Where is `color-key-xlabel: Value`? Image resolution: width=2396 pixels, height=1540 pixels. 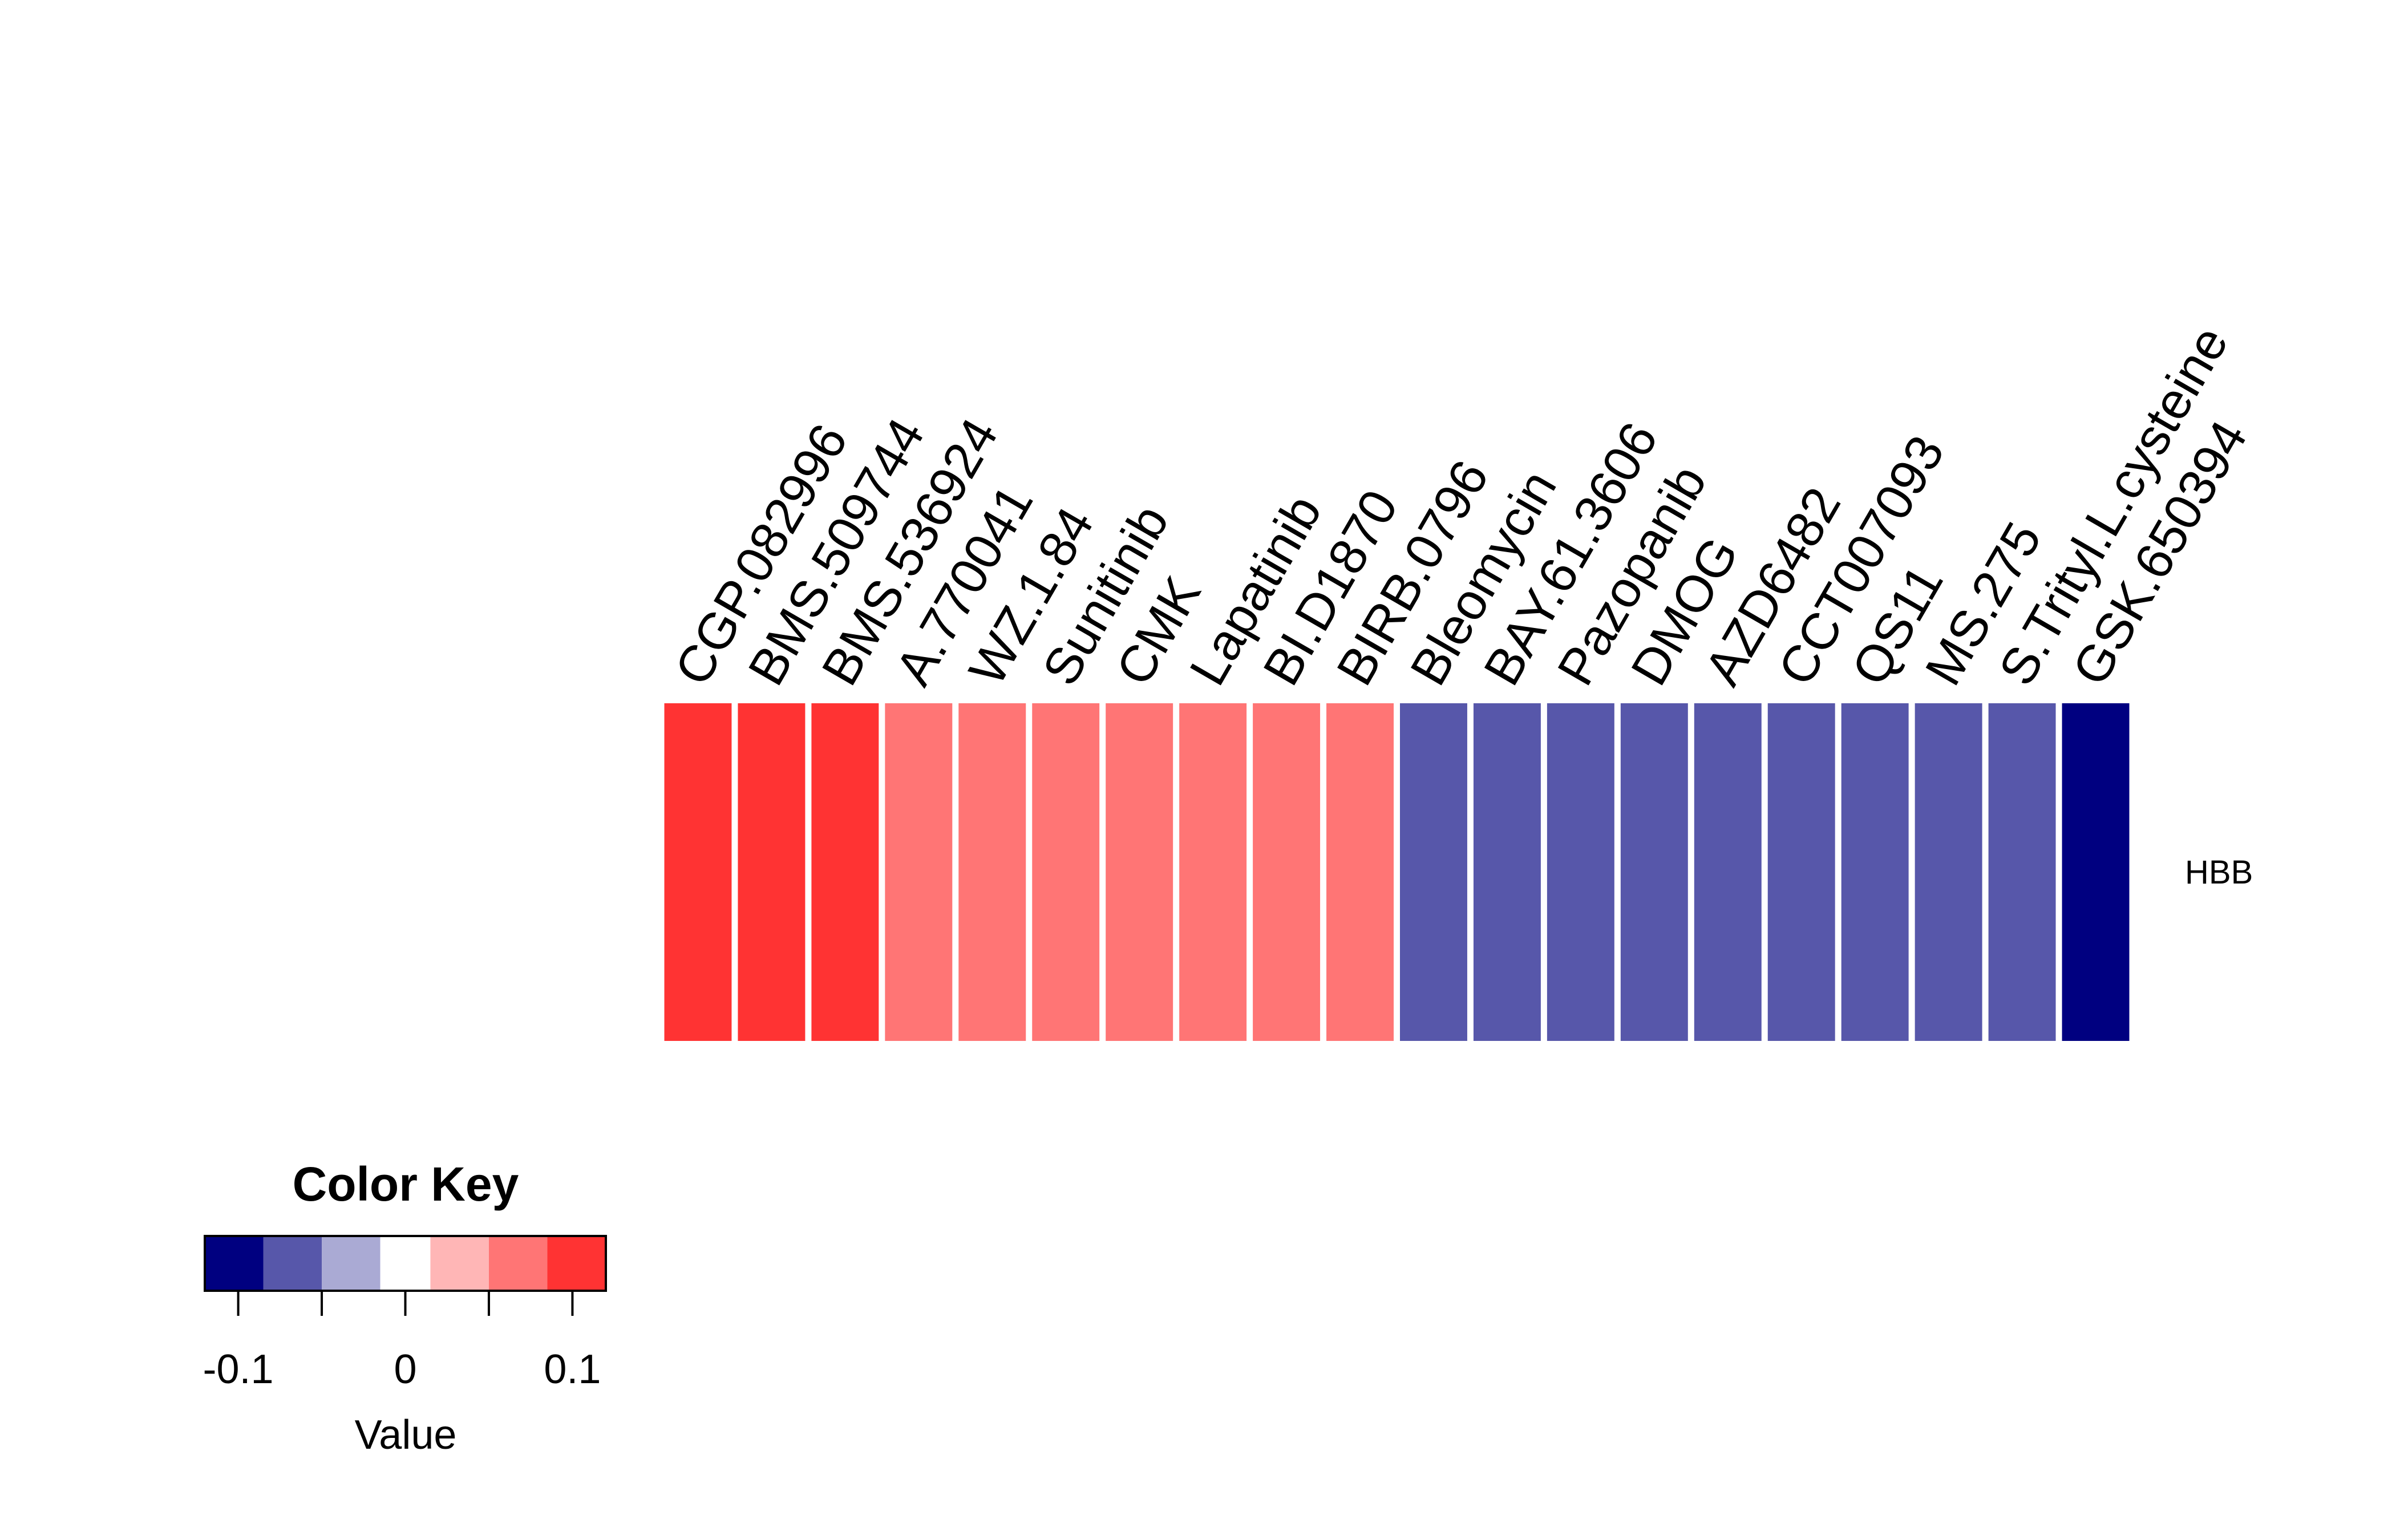 color-key-xlabel: Value is located at coordinates (406, 1435).